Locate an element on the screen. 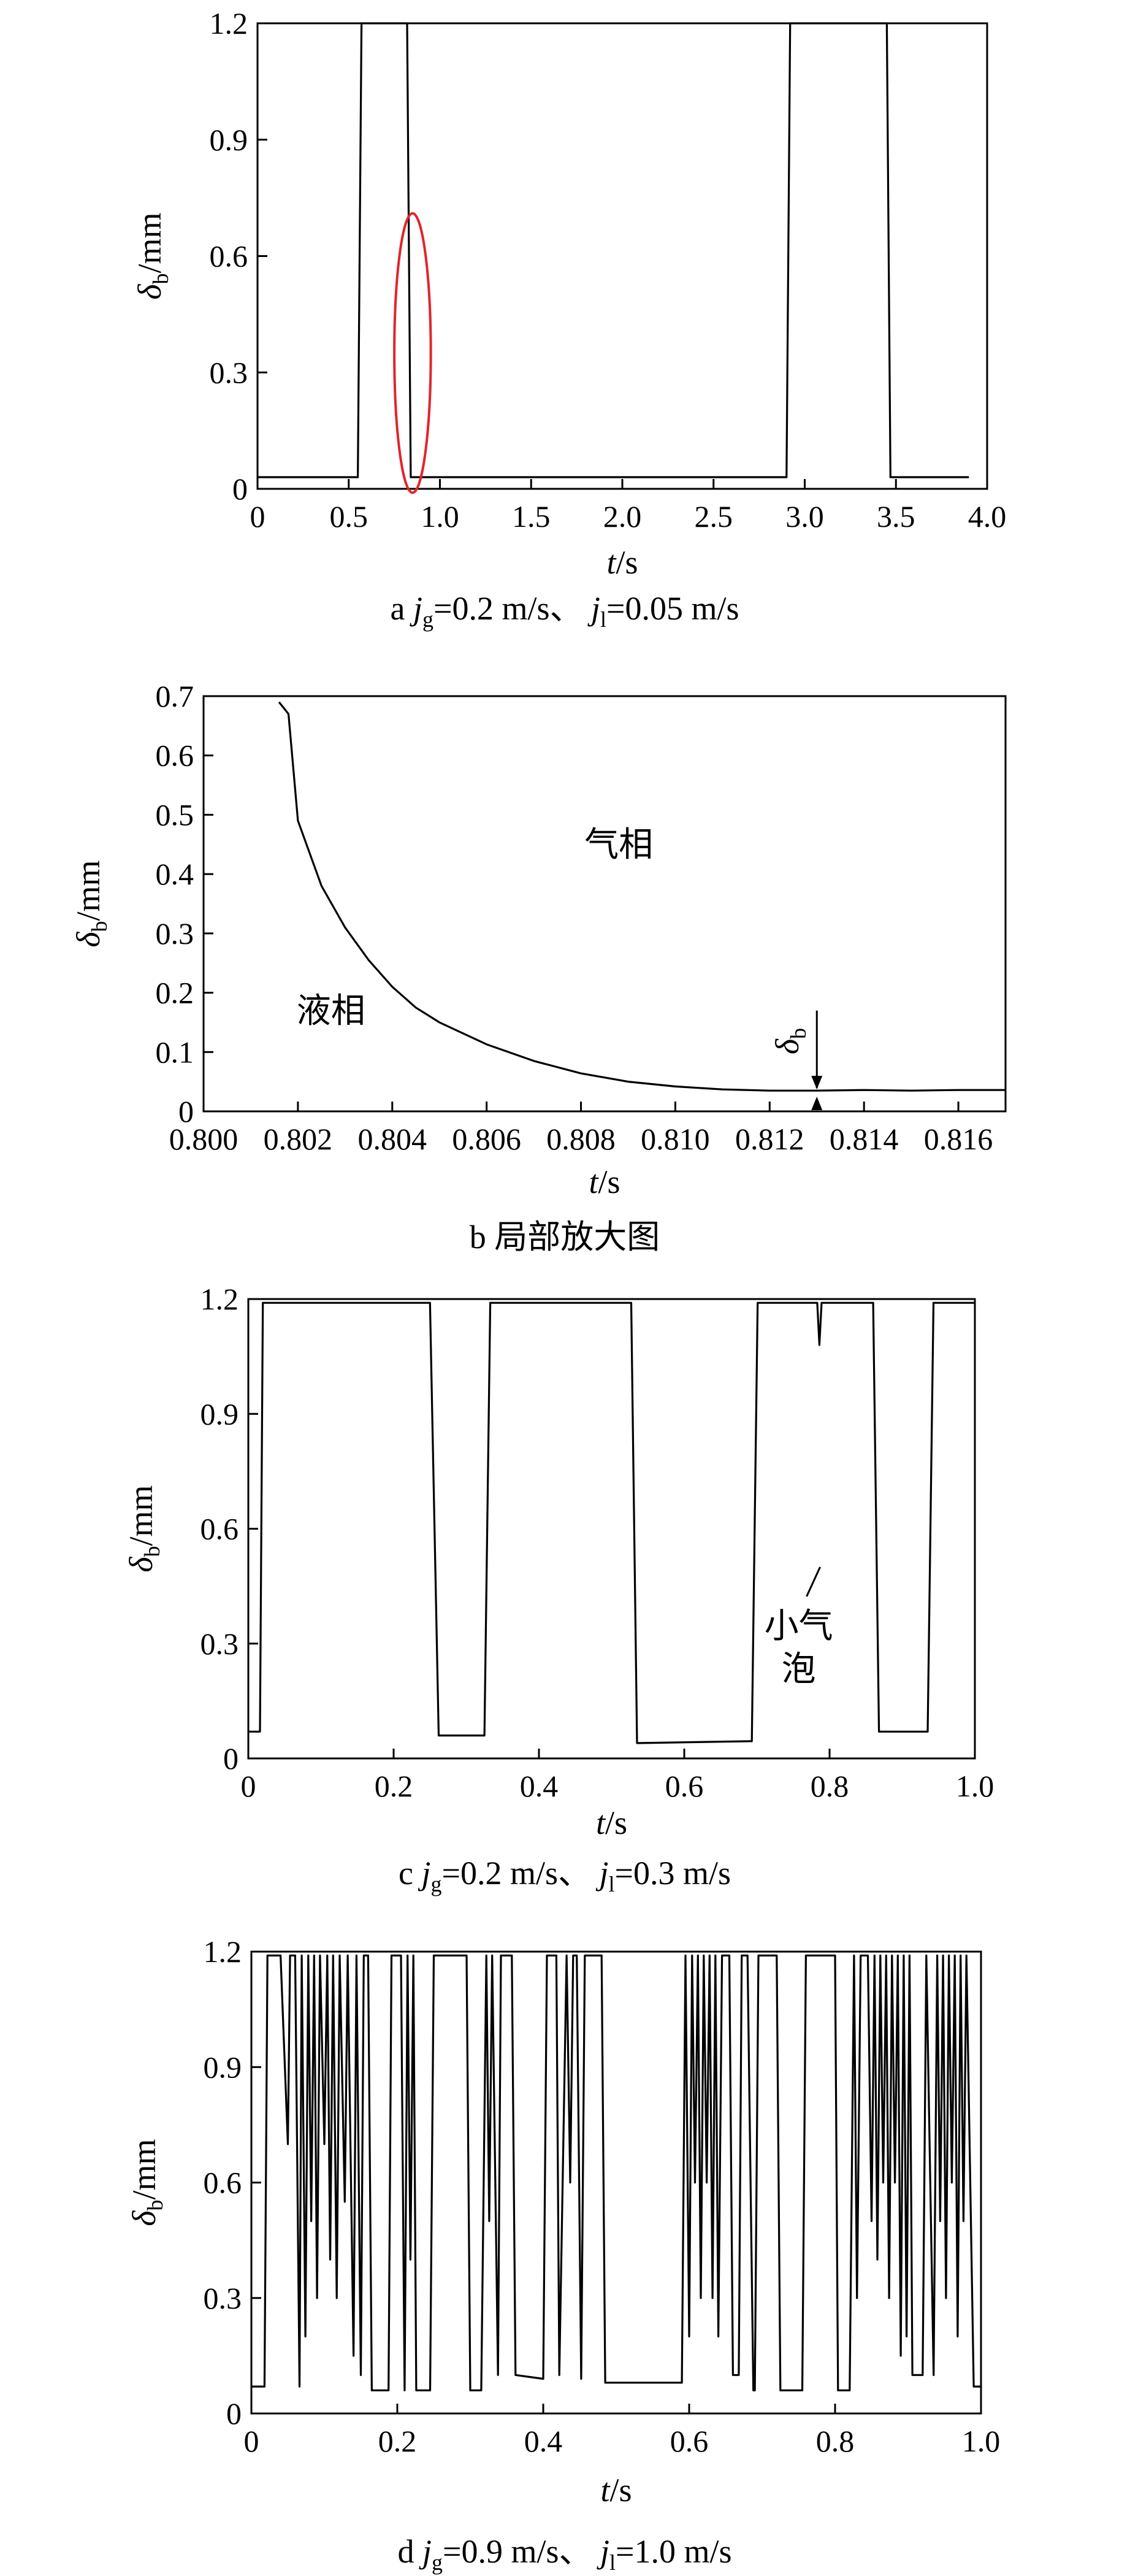 The height and width of the screenshot is (2576, 1130). chart-b-x-tick-label: 0.808 is located at coordinates (581, 1139).